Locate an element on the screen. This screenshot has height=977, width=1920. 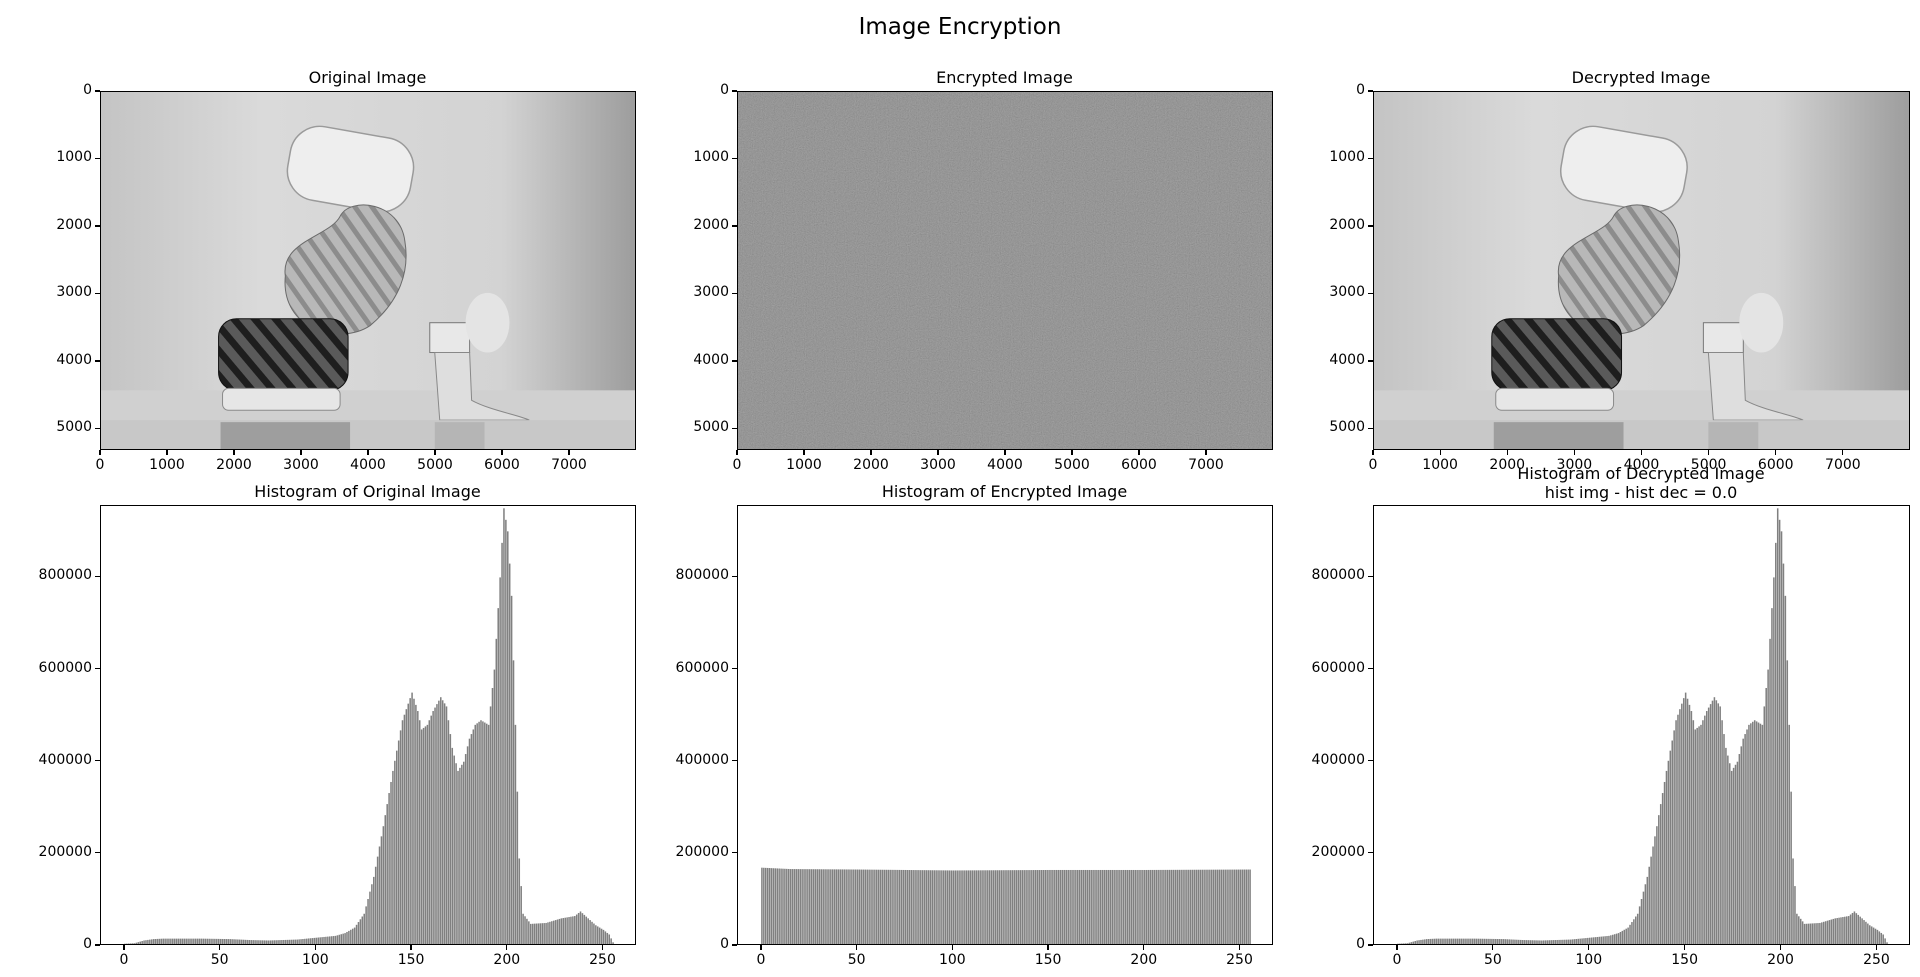
x-tick-label: 50 is located at coordinates (219, 960).